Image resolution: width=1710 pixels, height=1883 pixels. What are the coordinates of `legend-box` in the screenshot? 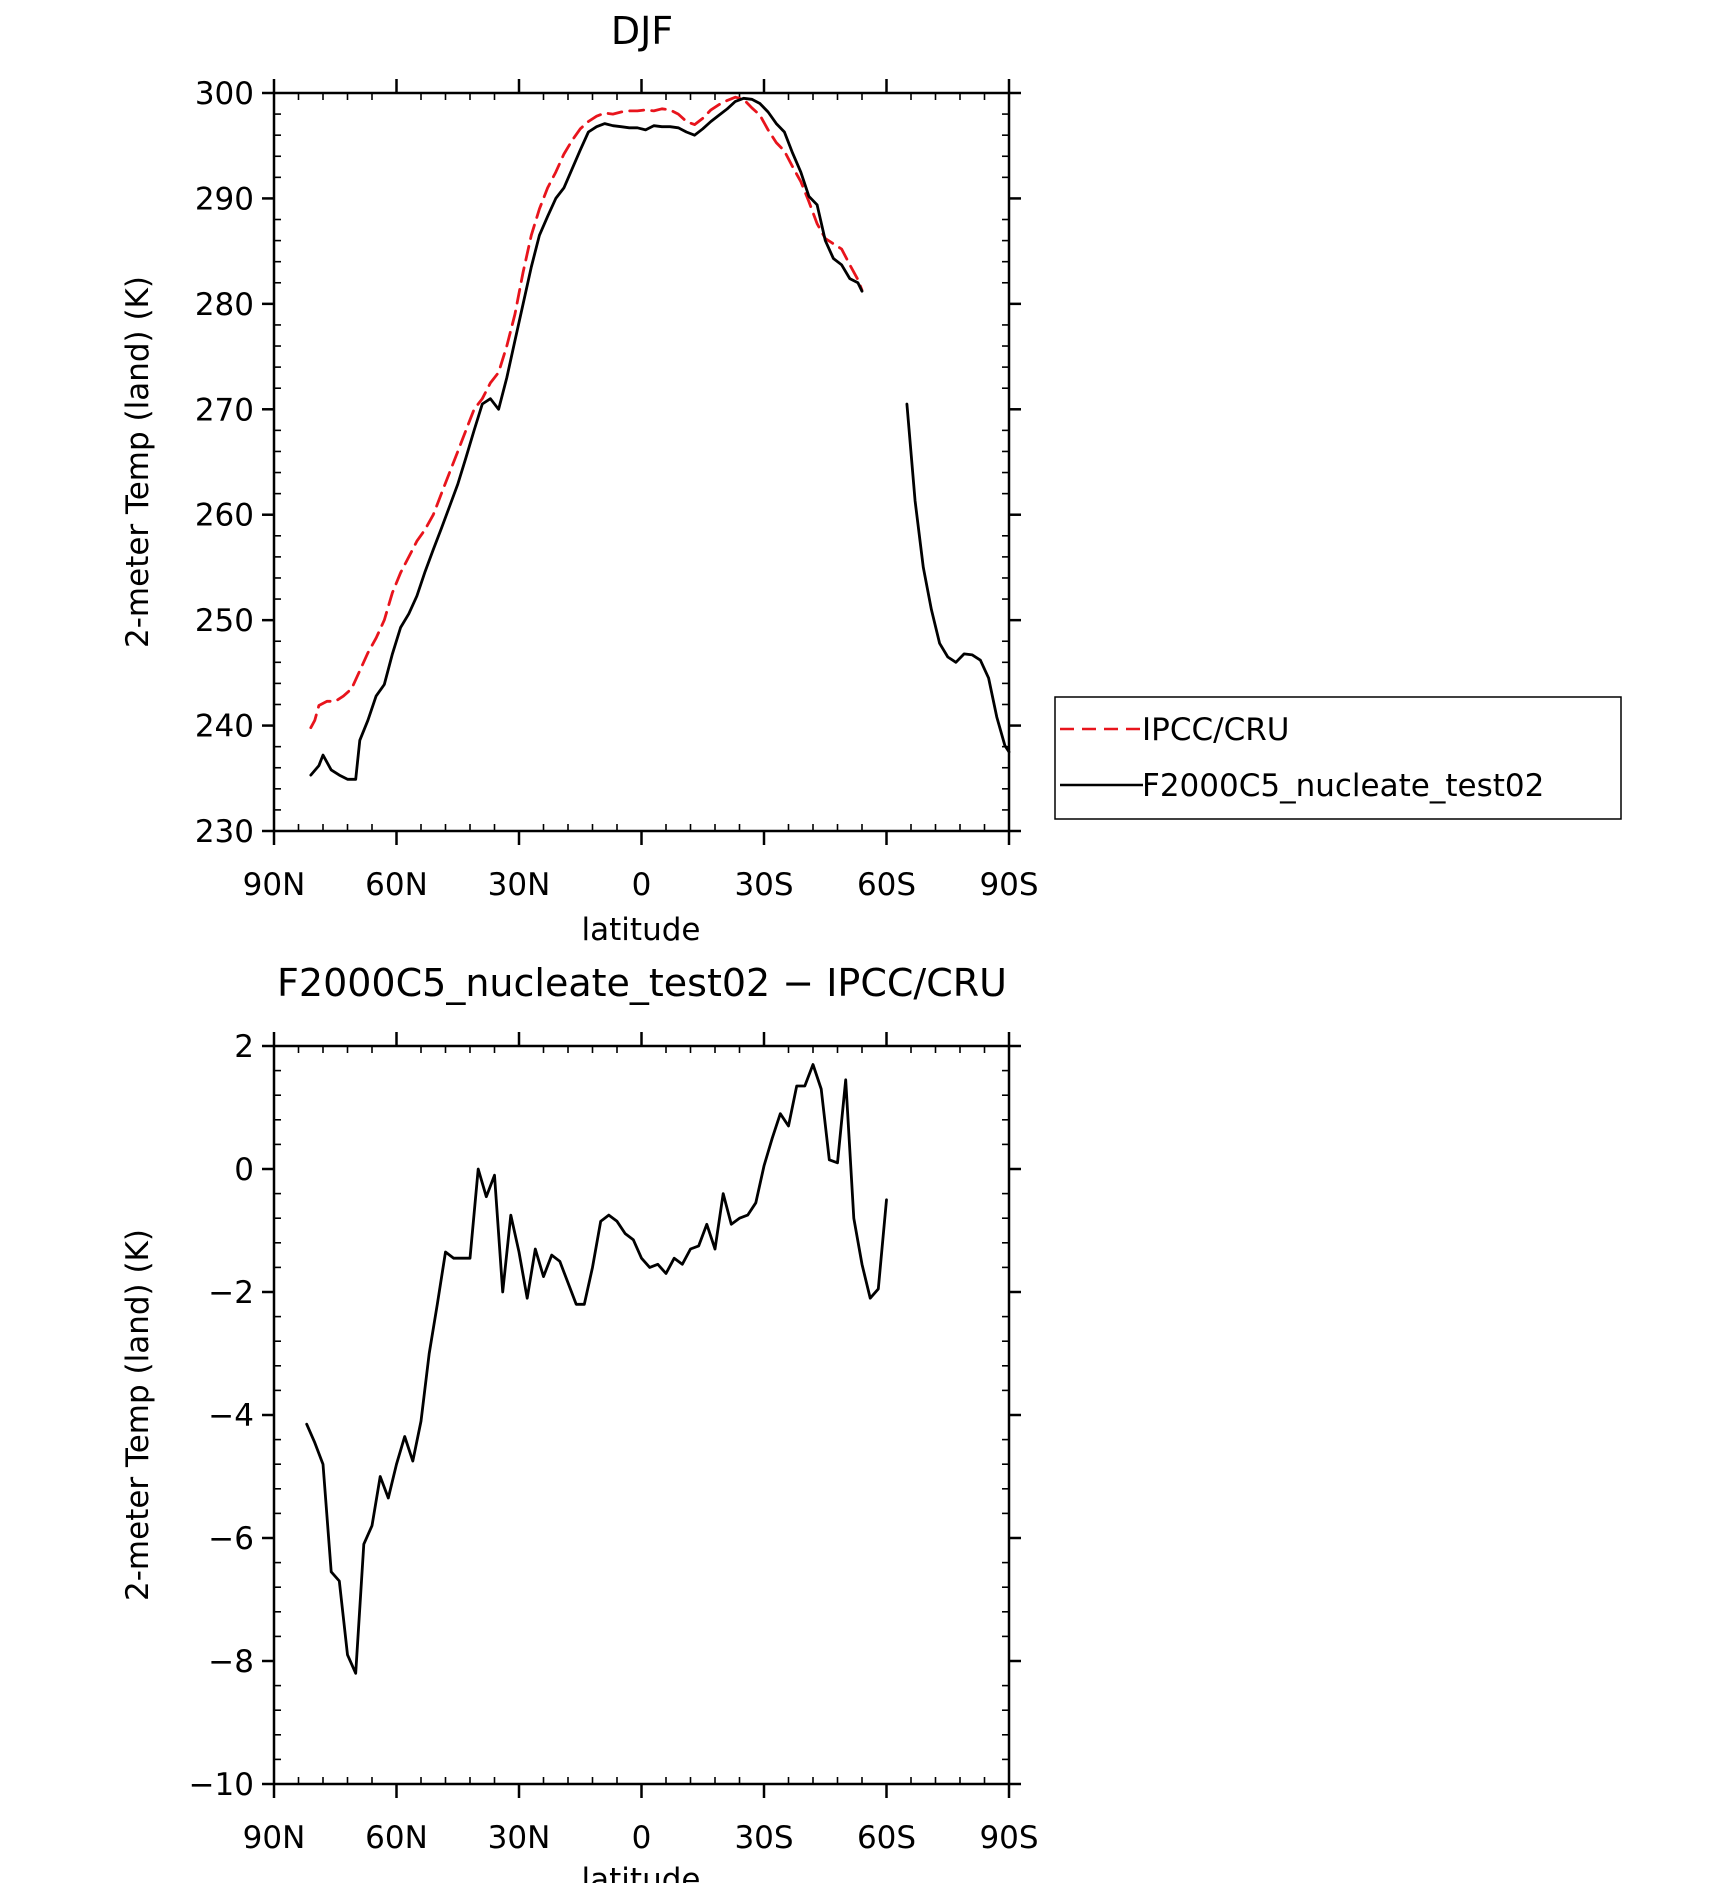 It's located at (1338, 758).